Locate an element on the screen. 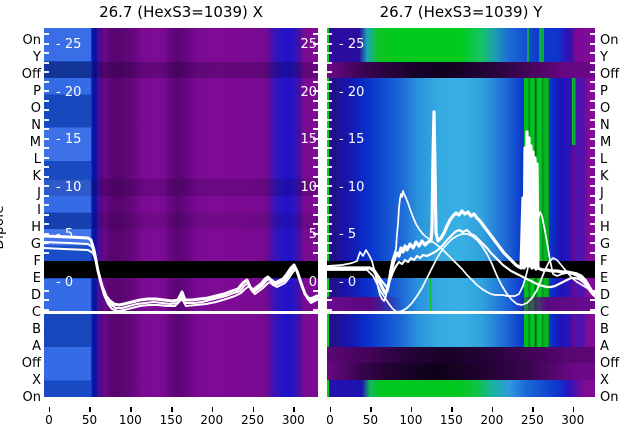 The image size is (640, 440). x-tick-label: 50 is located at coordinates (370, 420).